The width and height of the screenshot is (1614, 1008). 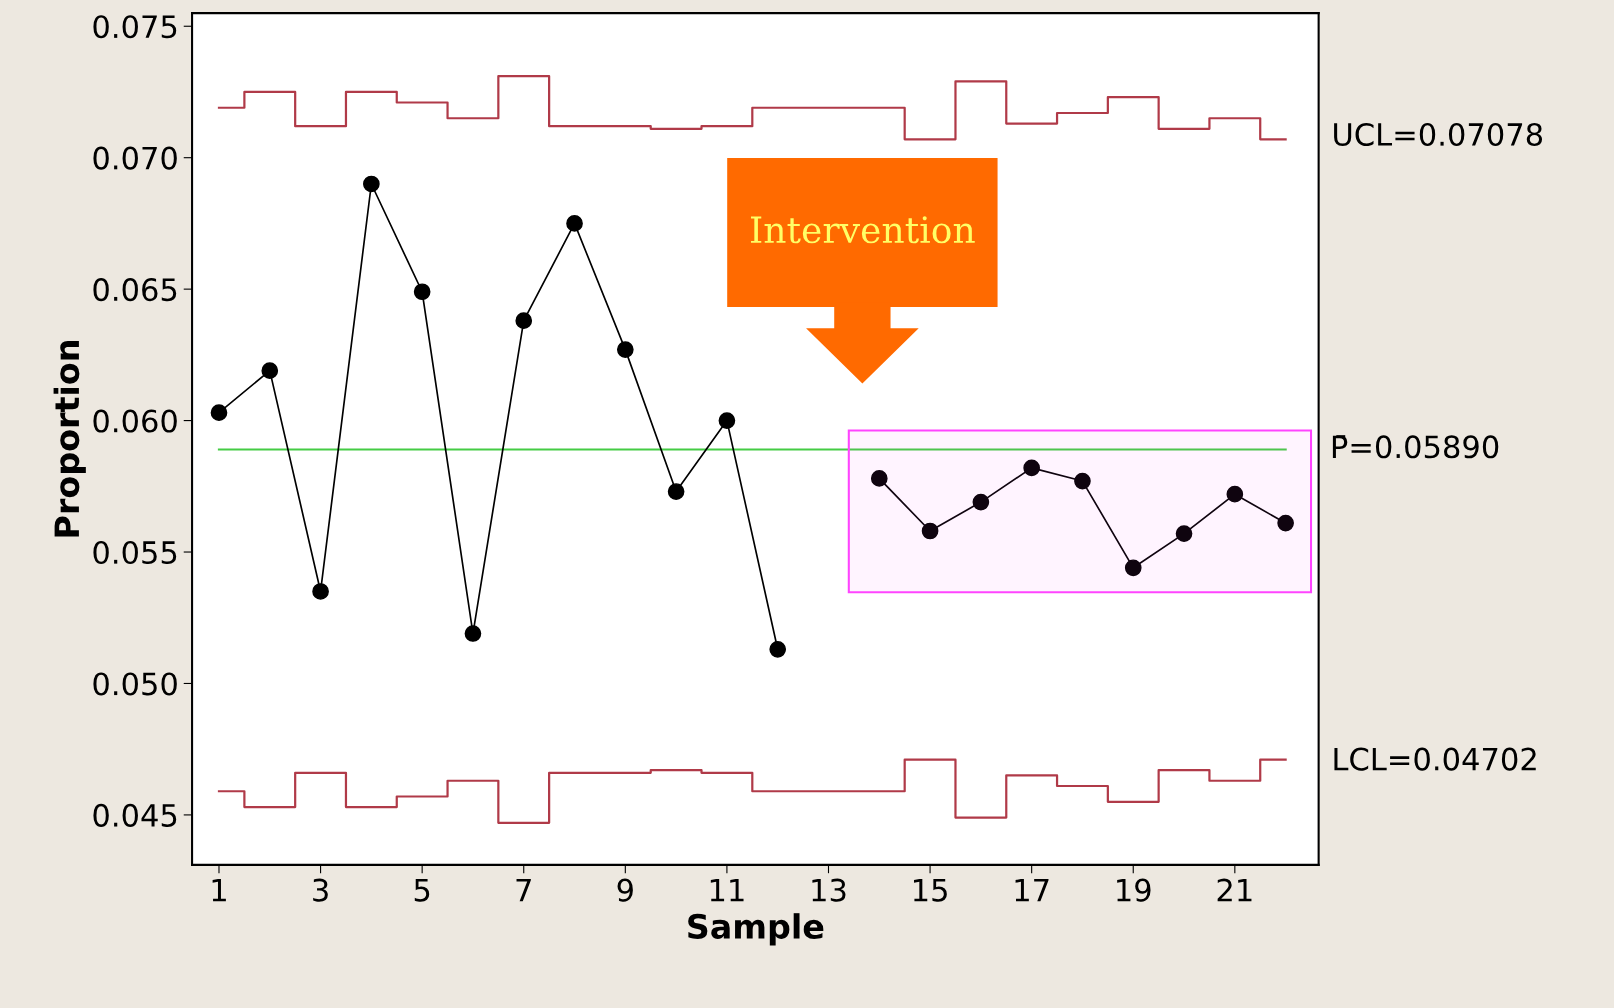 What do you see at coordinates (135, 158) in the screenshot?
I see `y-tick-label: 0.070` at bounding box center [135, 158].